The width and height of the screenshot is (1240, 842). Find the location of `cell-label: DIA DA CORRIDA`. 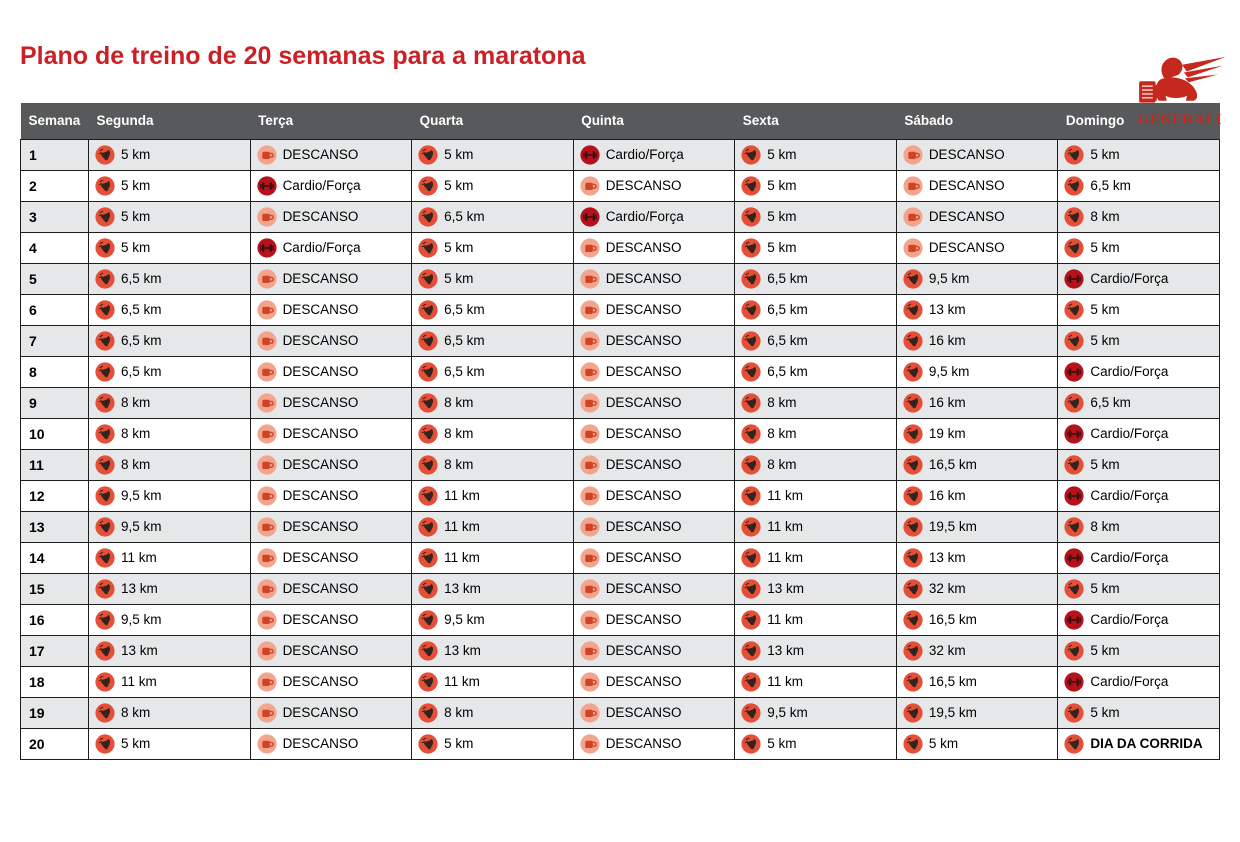

cell-label: DIA DA CORRIDA is located at coordinates (1146, 743).